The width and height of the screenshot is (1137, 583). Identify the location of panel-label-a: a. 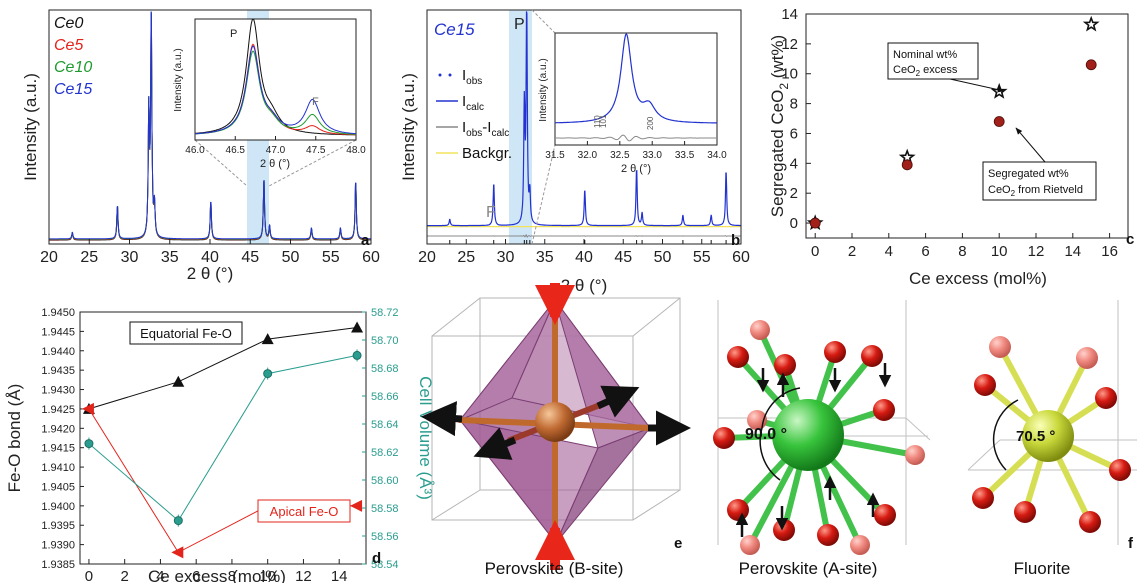
(365, 240).